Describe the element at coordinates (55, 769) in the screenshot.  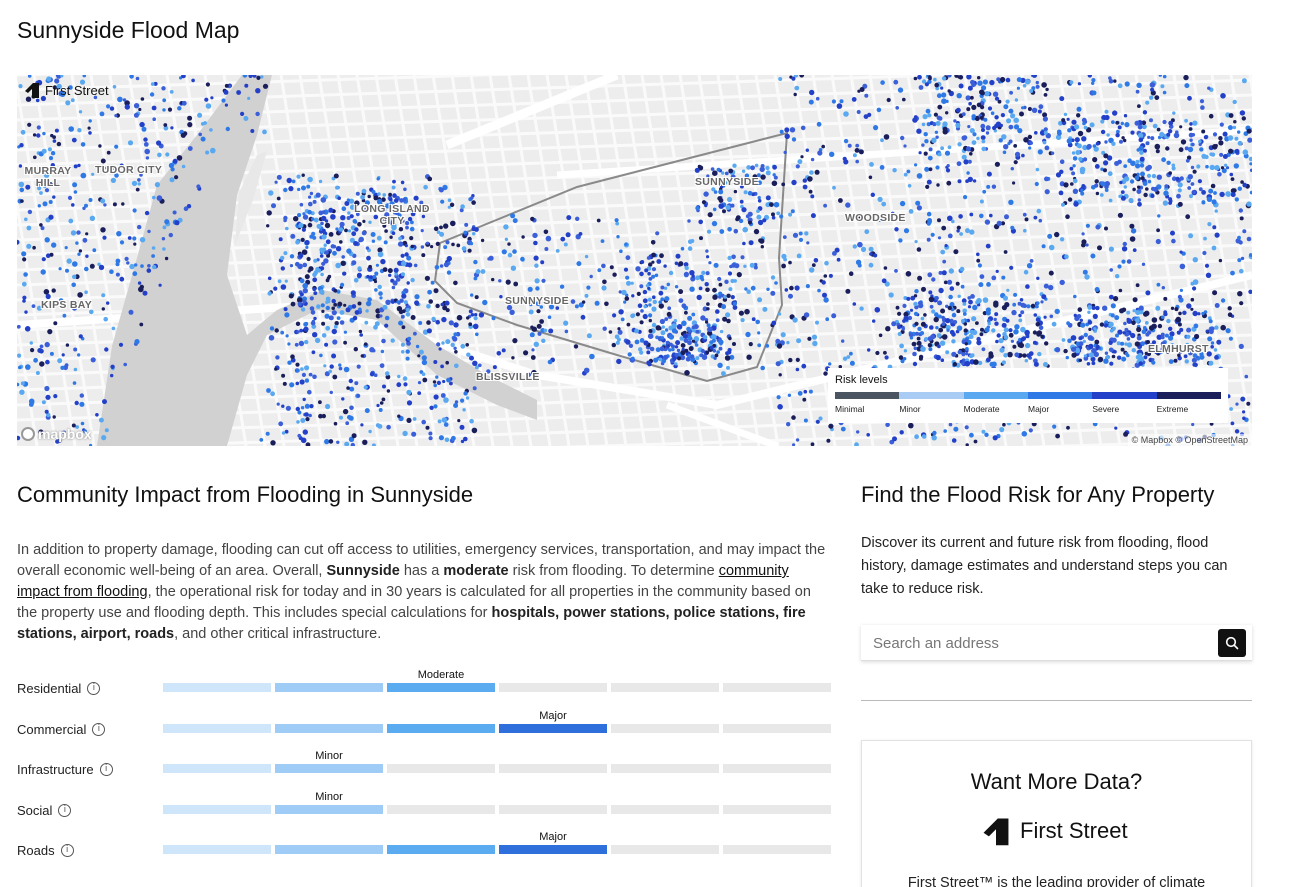
I see `risk-category-name: Infrastructure` at that location.